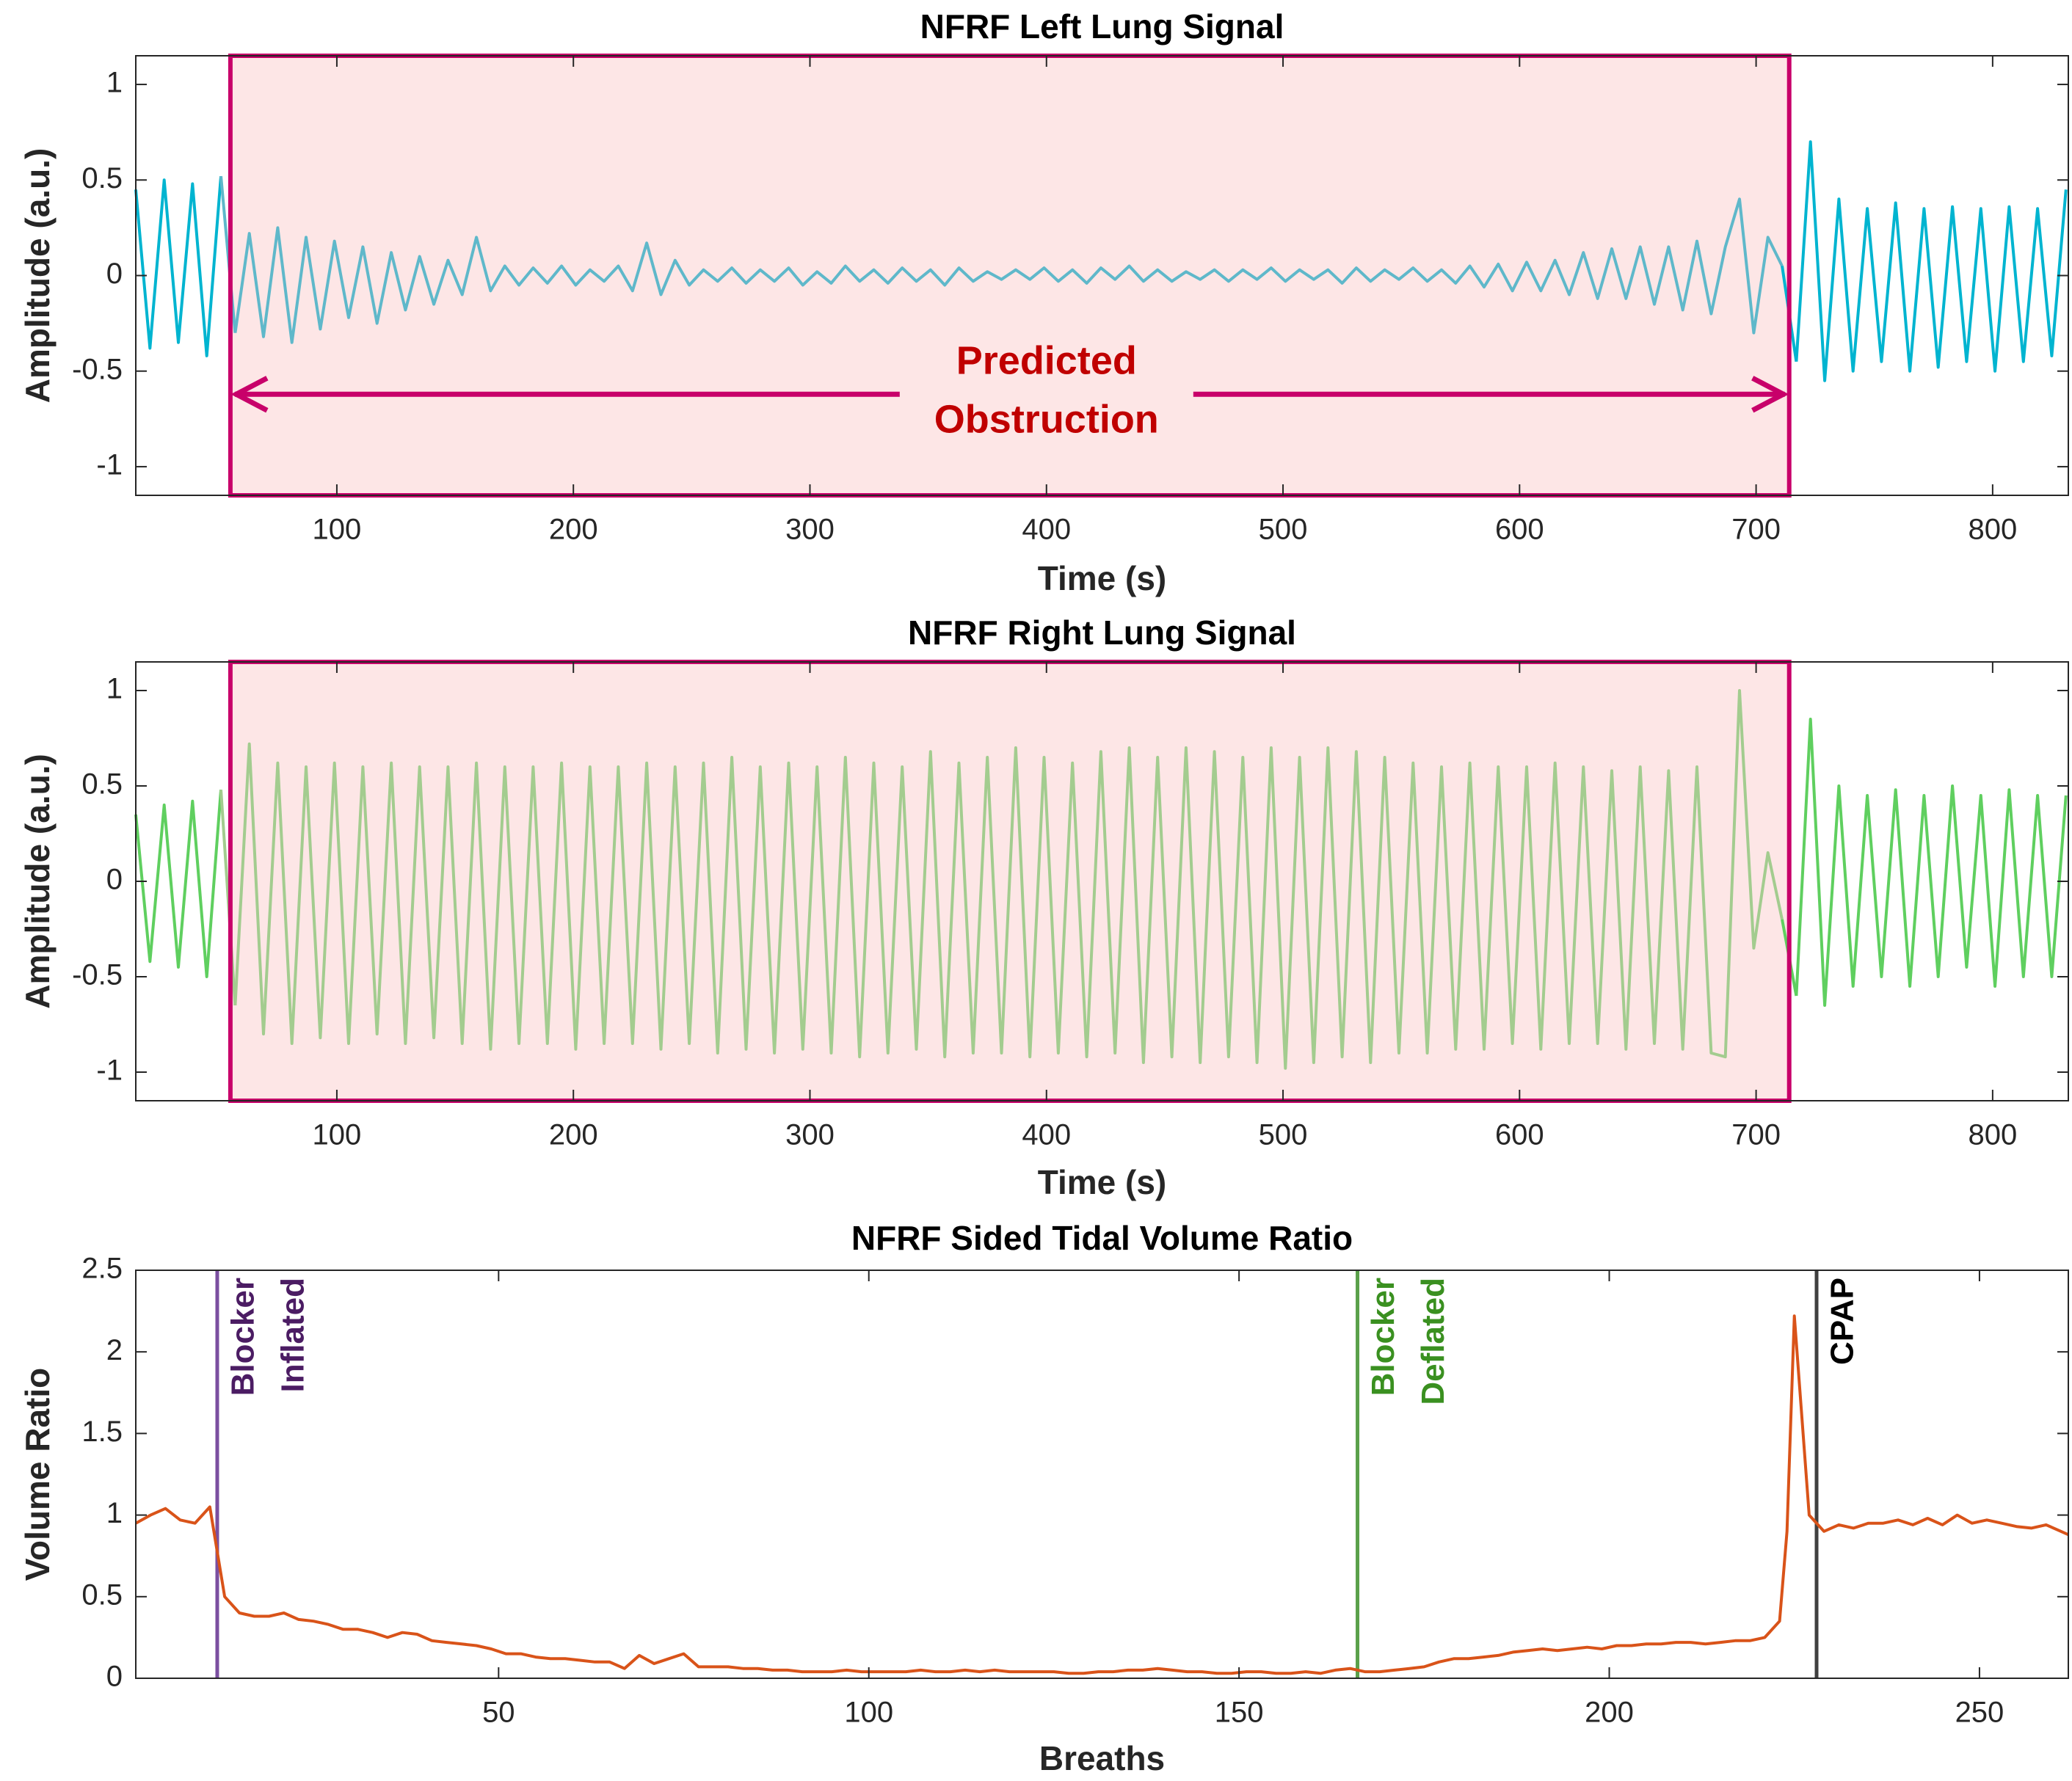  What do you see at coordinates (102, 1269) in the screenshot?
I see `y-tick-label: 2.5` at bounding box center [102, 1269].